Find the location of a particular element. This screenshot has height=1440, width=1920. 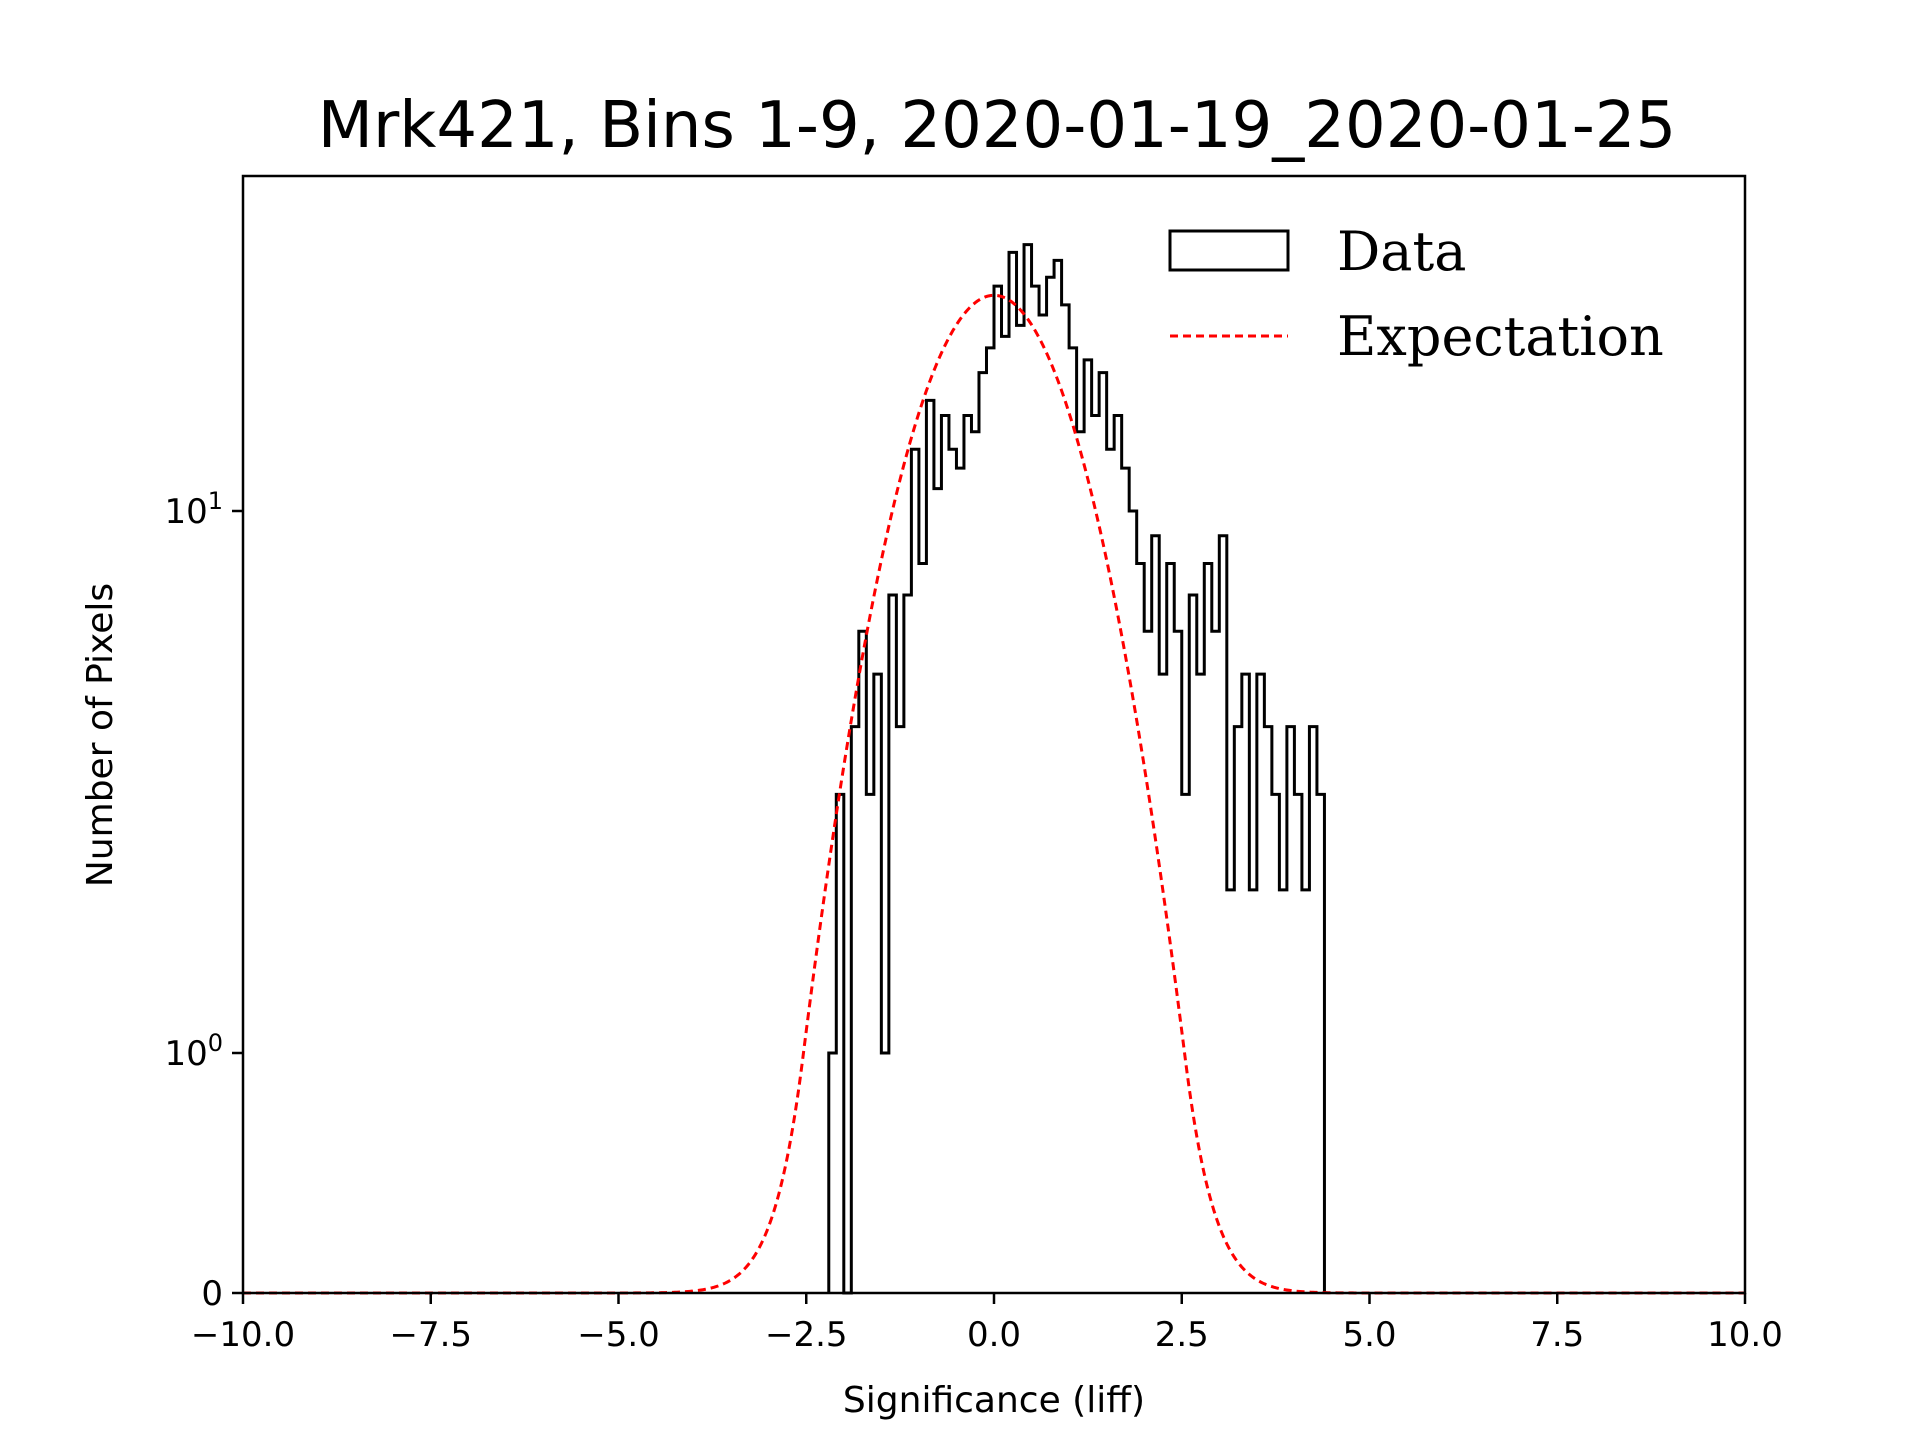

y-tick-label: 0 is located at coordinates (212, 1294).